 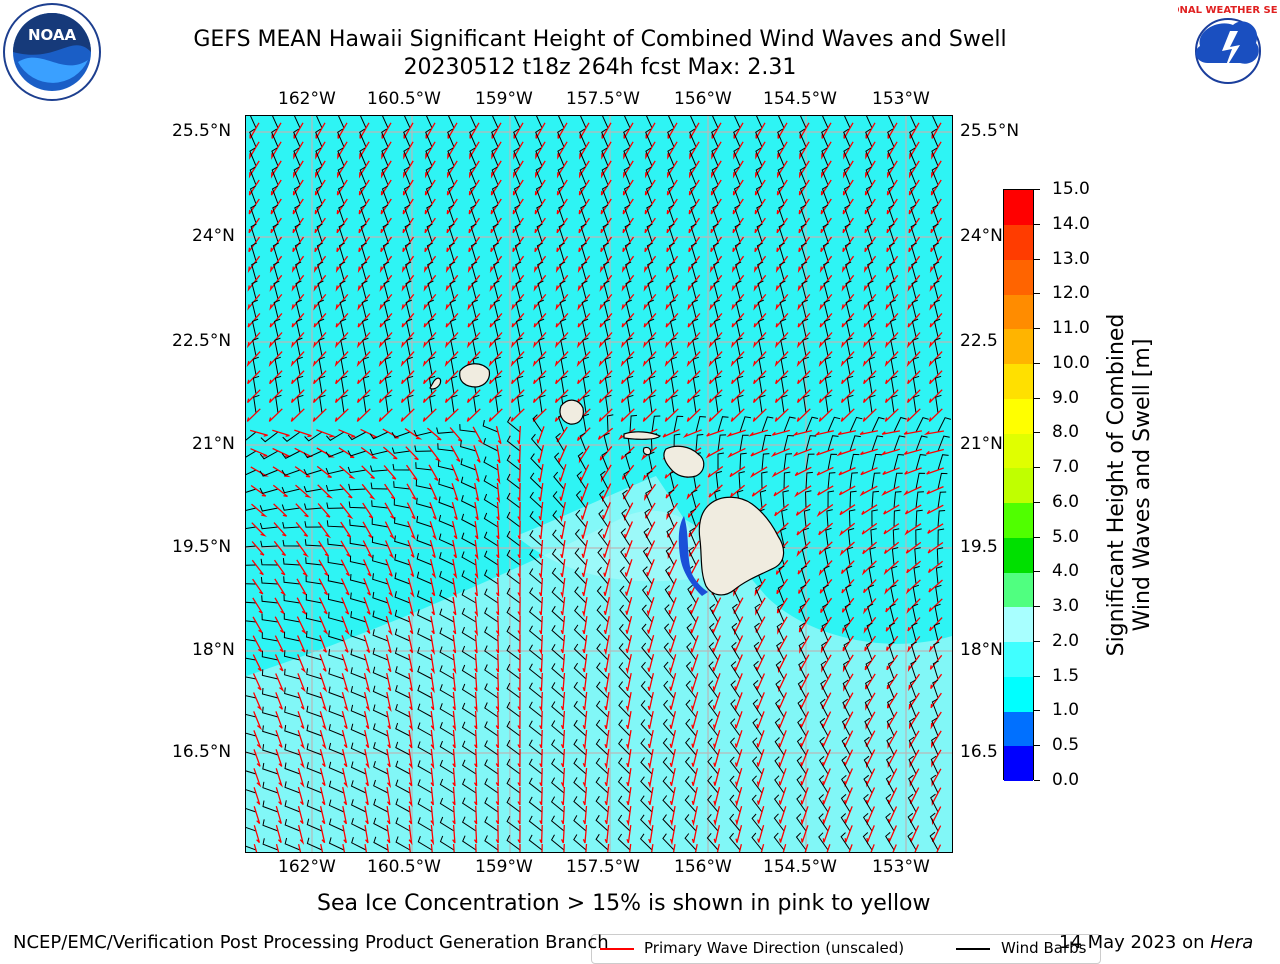 I want to click on island-lanai, so click(x=647, y=451).